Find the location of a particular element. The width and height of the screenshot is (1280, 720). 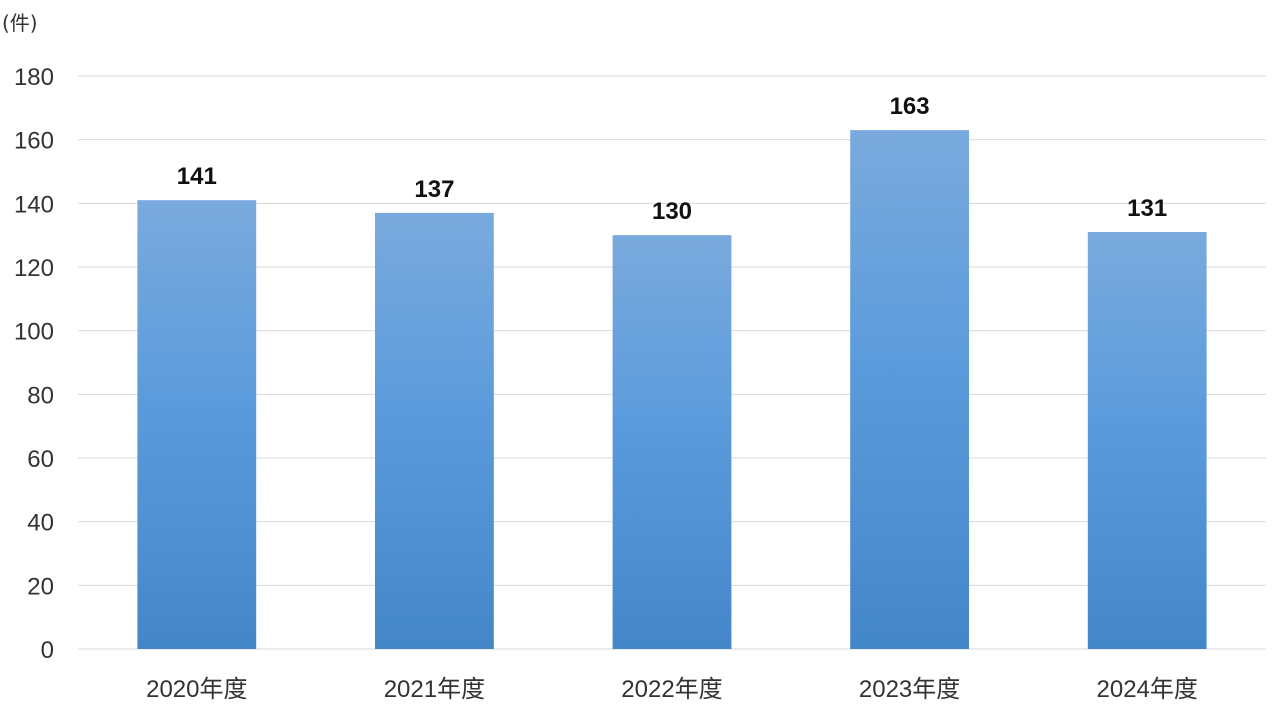

data-label: 137 is located at coordinates (434, 189).